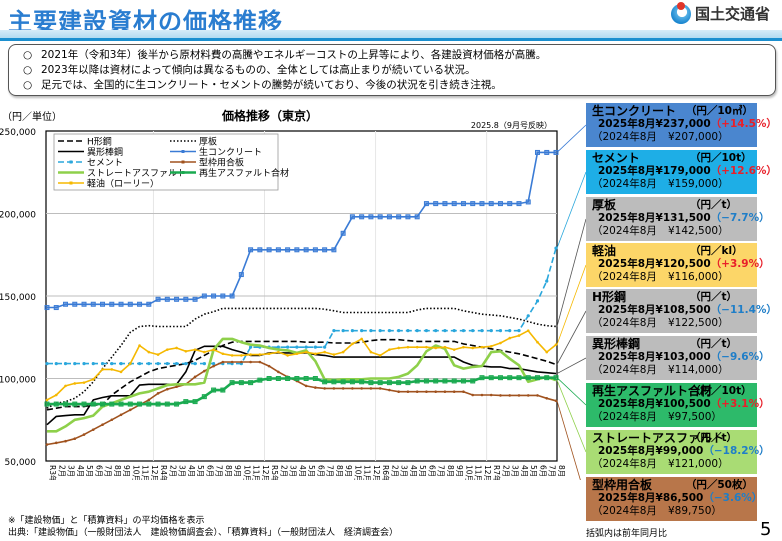  What do you see at coordinates (698, 464) in the screenshot?
I see `previous-price: ¥121,000）` at bounding box center [698, 464].